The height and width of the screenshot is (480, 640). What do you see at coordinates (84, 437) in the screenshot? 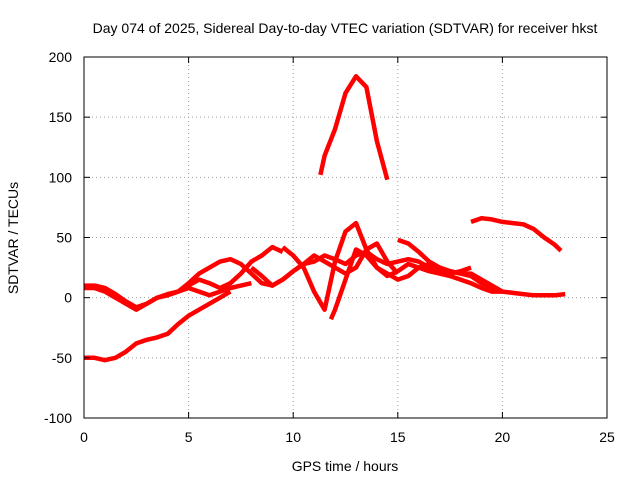
I see `x-tick-label: 0` at bounding box center [84, 437].